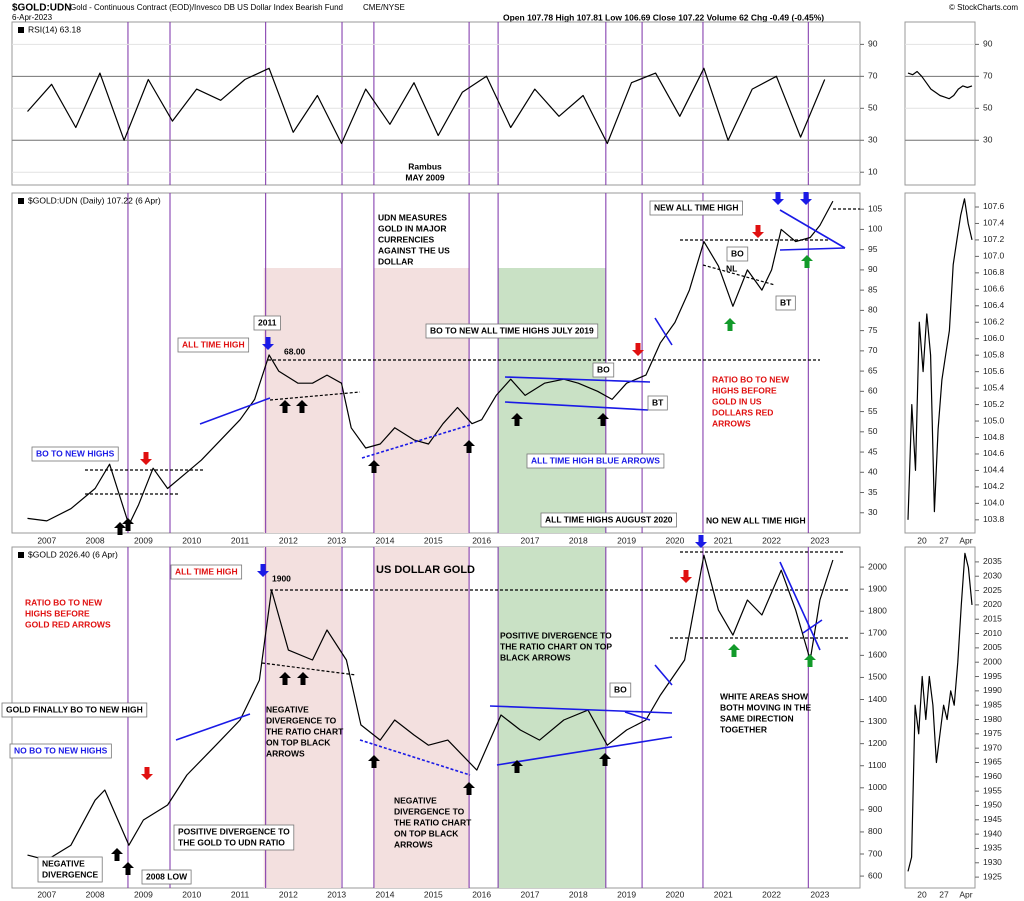  What do you see at coordinates (994, 404) in the screenshot?
I see `y-tick-label: 105.2` at bounding box center [994, 404].